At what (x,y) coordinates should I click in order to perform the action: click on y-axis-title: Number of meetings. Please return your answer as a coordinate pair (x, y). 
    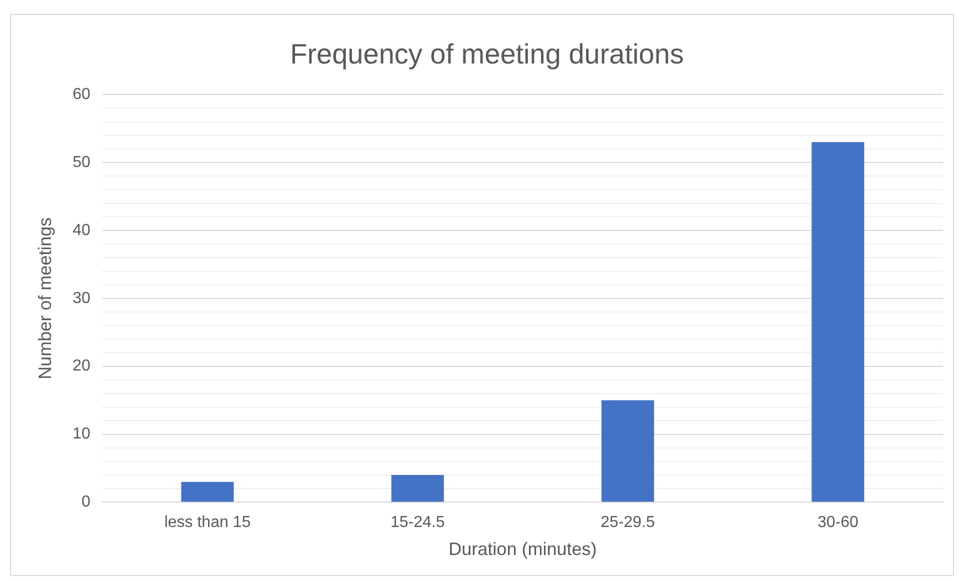
    Looking at the image, I should click on (44, 298).